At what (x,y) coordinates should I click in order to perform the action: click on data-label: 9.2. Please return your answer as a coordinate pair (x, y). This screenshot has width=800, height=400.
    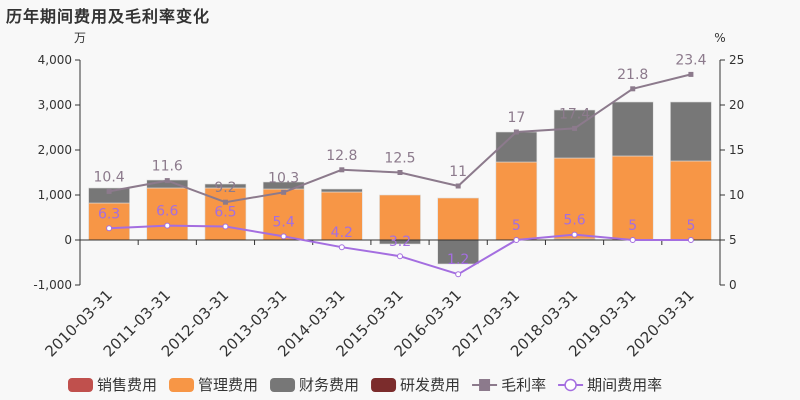
    Looking at the image, I should click on (225, 188).